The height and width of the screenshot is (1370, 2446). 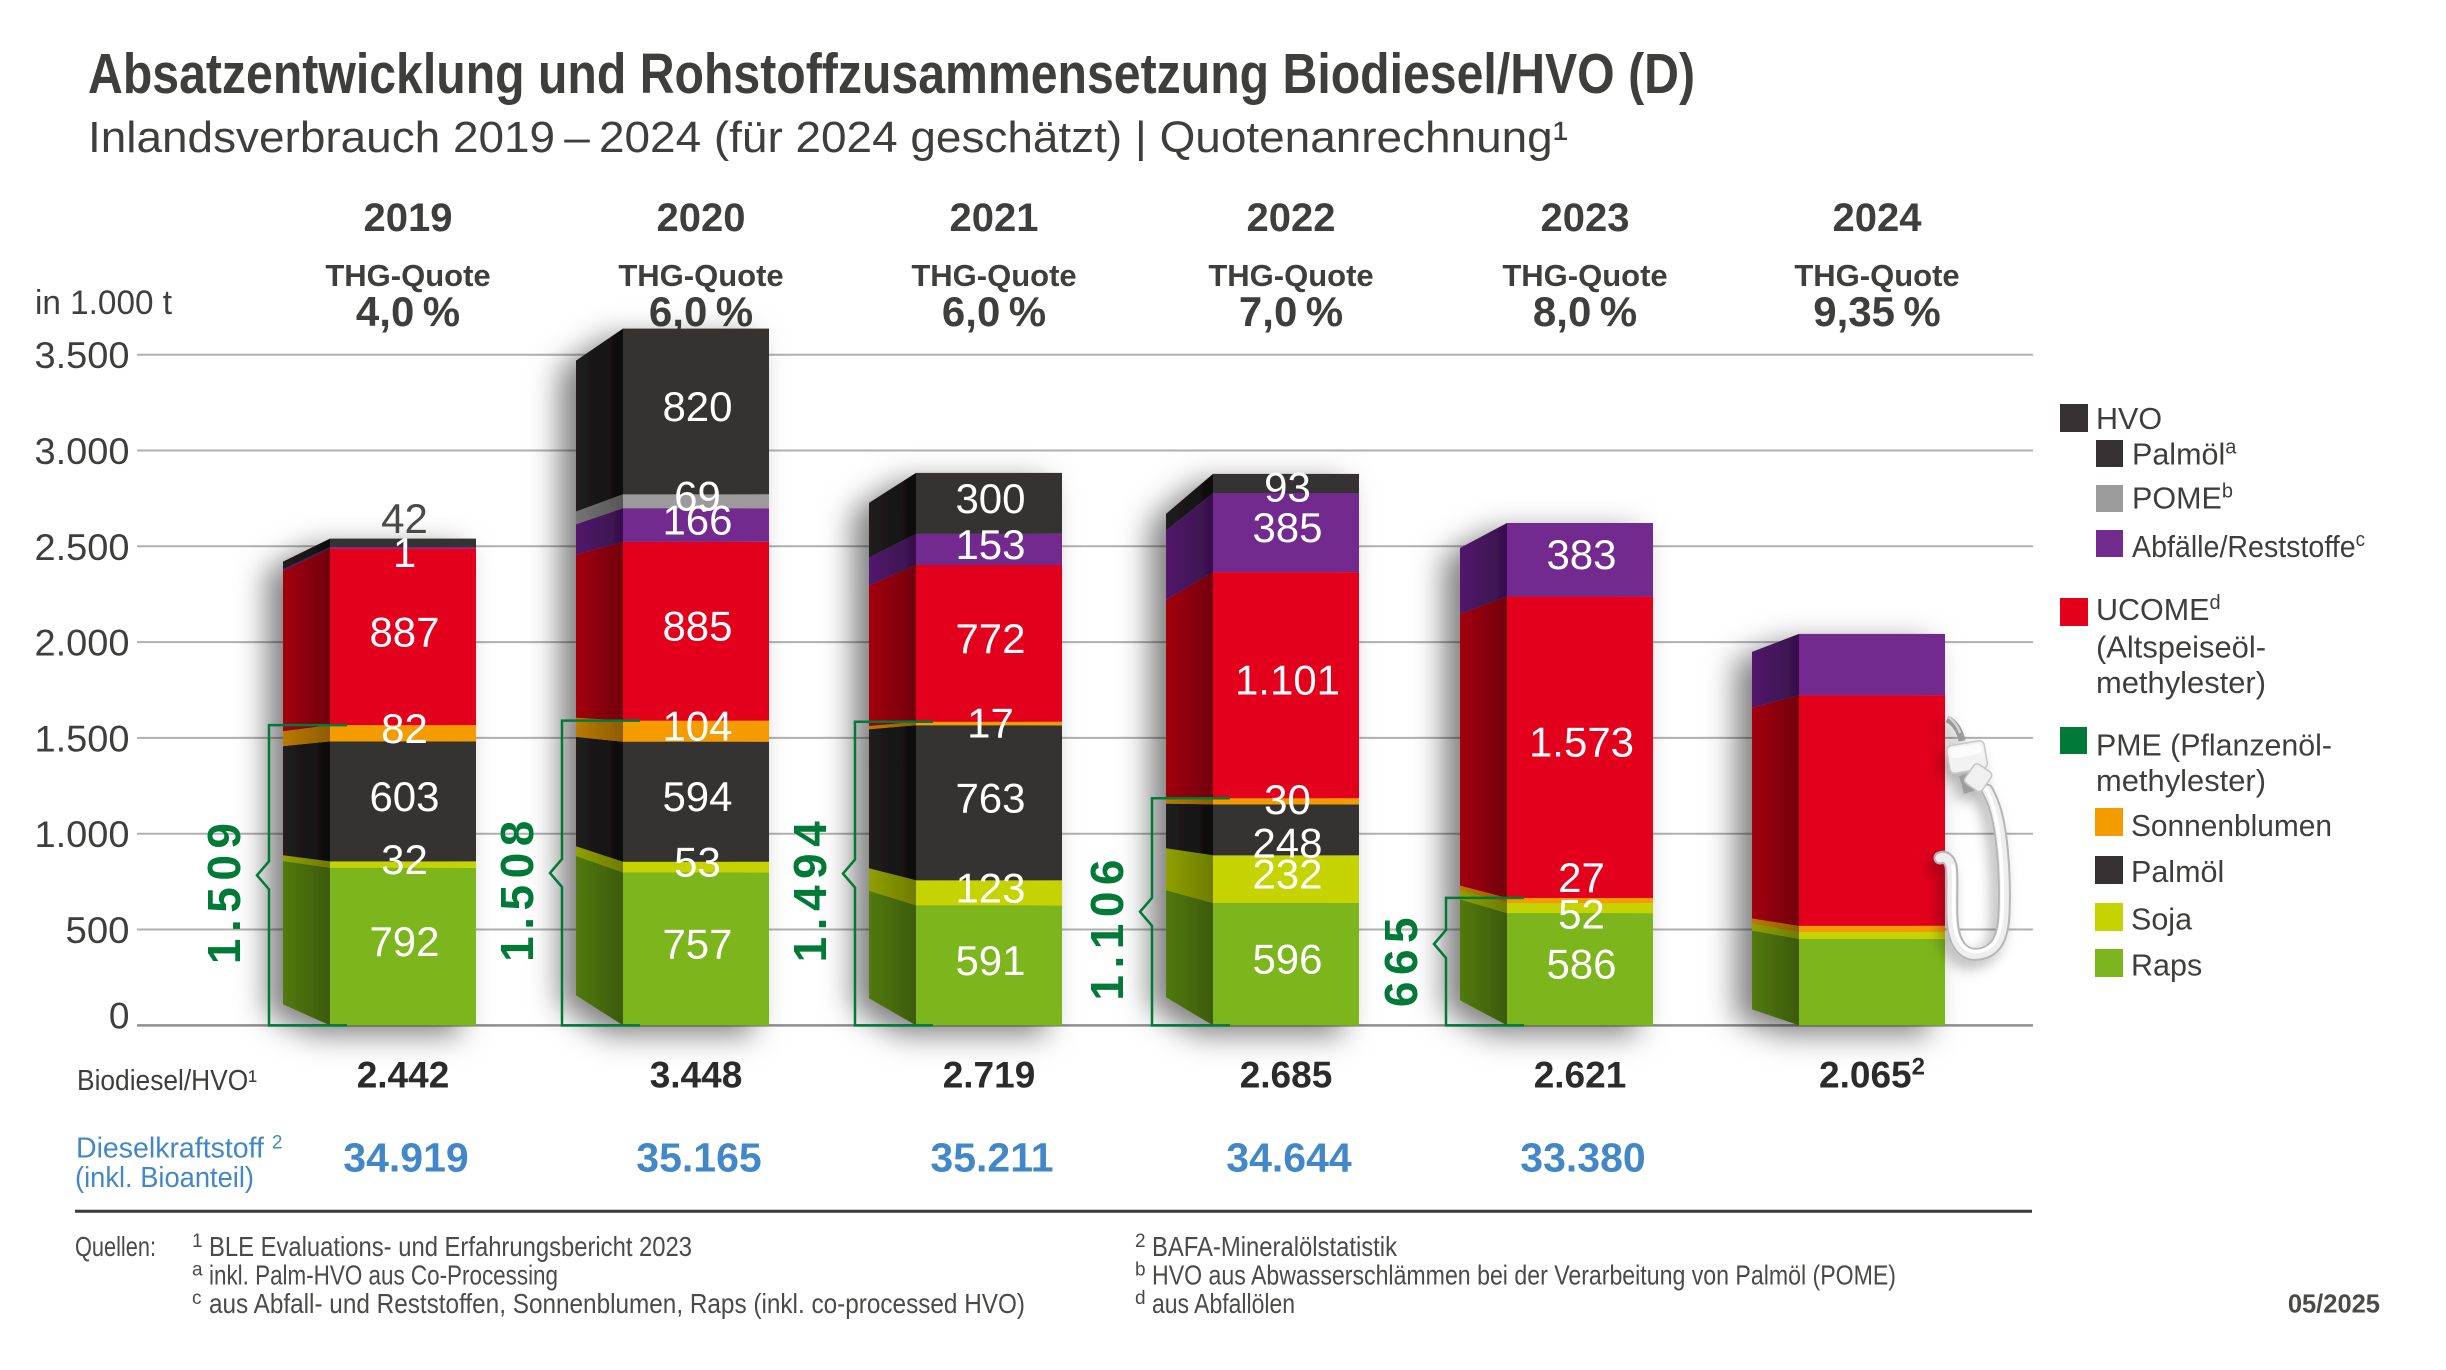 What do you see at coordinates (990, 544) in the screenshot?
I see `svg-text: 153` at bounding box center [990, 544].